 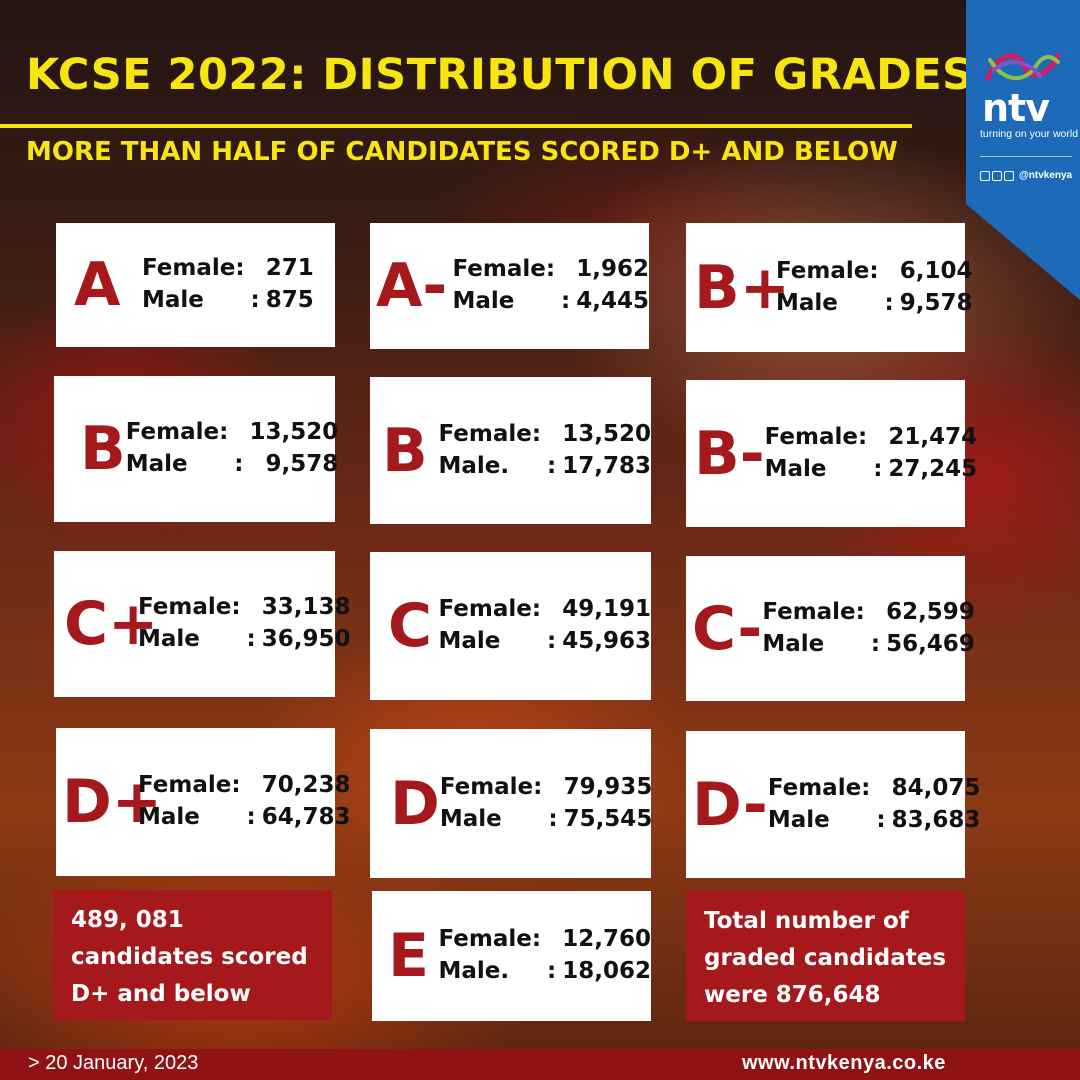 What do you see at coordinates (874, 804) in the screenshot?
I see `grade-stats: Female: 84,075 Male:83,683` at bounding box center [874, 804].